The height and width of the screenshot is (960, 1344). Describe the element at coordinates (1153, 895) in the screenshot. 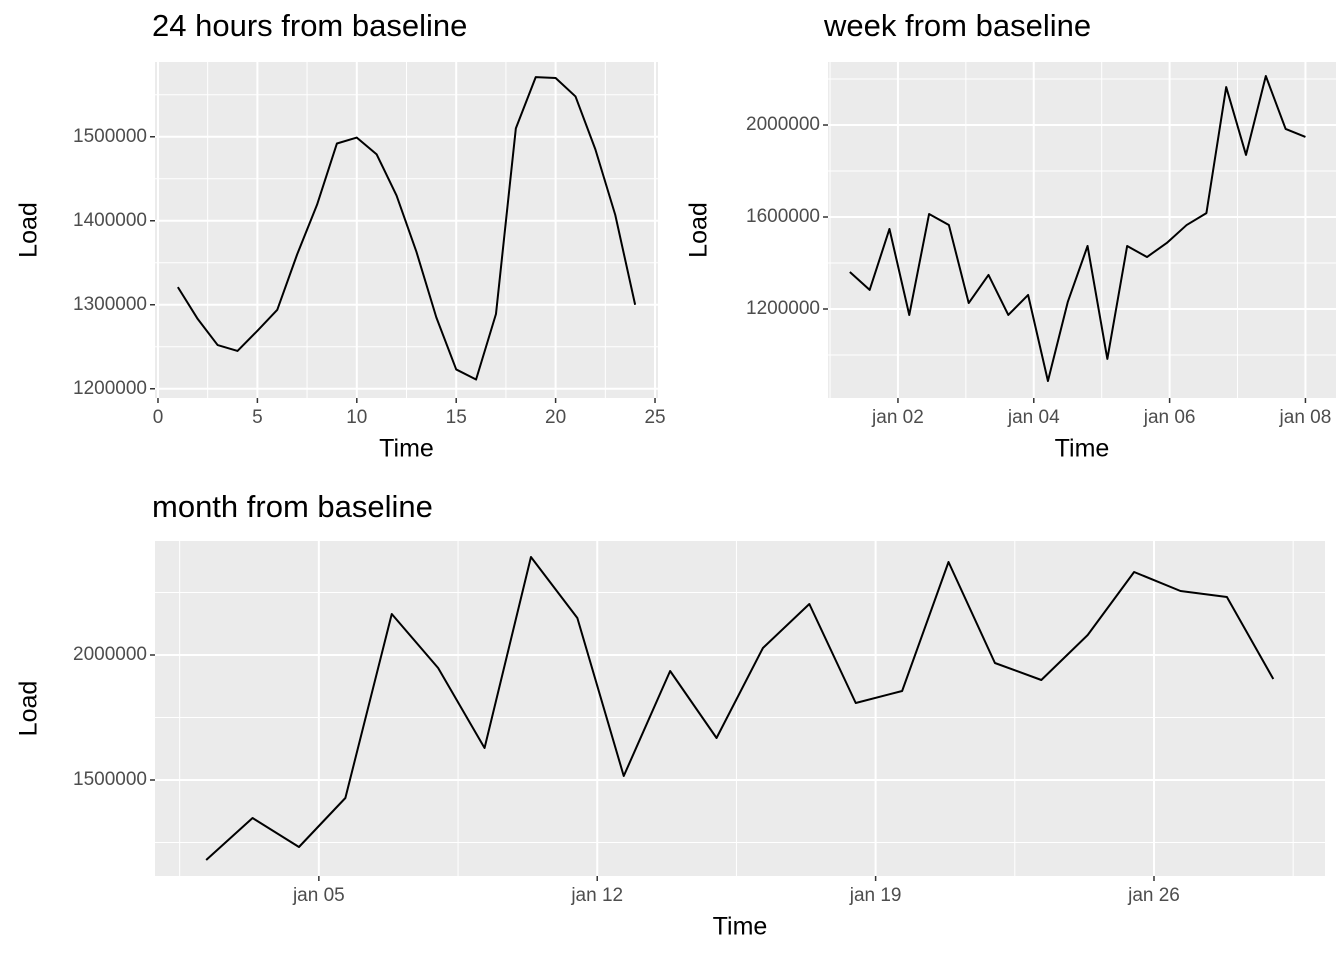

I see `x-tick-label: jan 26` at that location.